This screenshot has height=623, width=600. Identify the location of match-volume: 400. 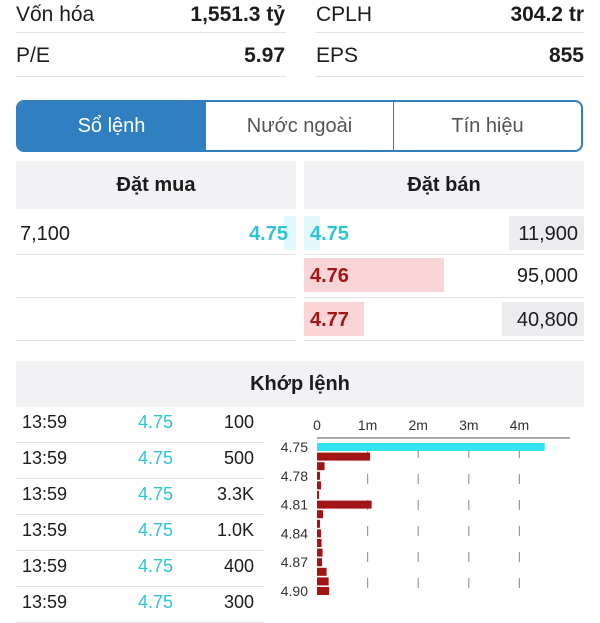
(238, 566).